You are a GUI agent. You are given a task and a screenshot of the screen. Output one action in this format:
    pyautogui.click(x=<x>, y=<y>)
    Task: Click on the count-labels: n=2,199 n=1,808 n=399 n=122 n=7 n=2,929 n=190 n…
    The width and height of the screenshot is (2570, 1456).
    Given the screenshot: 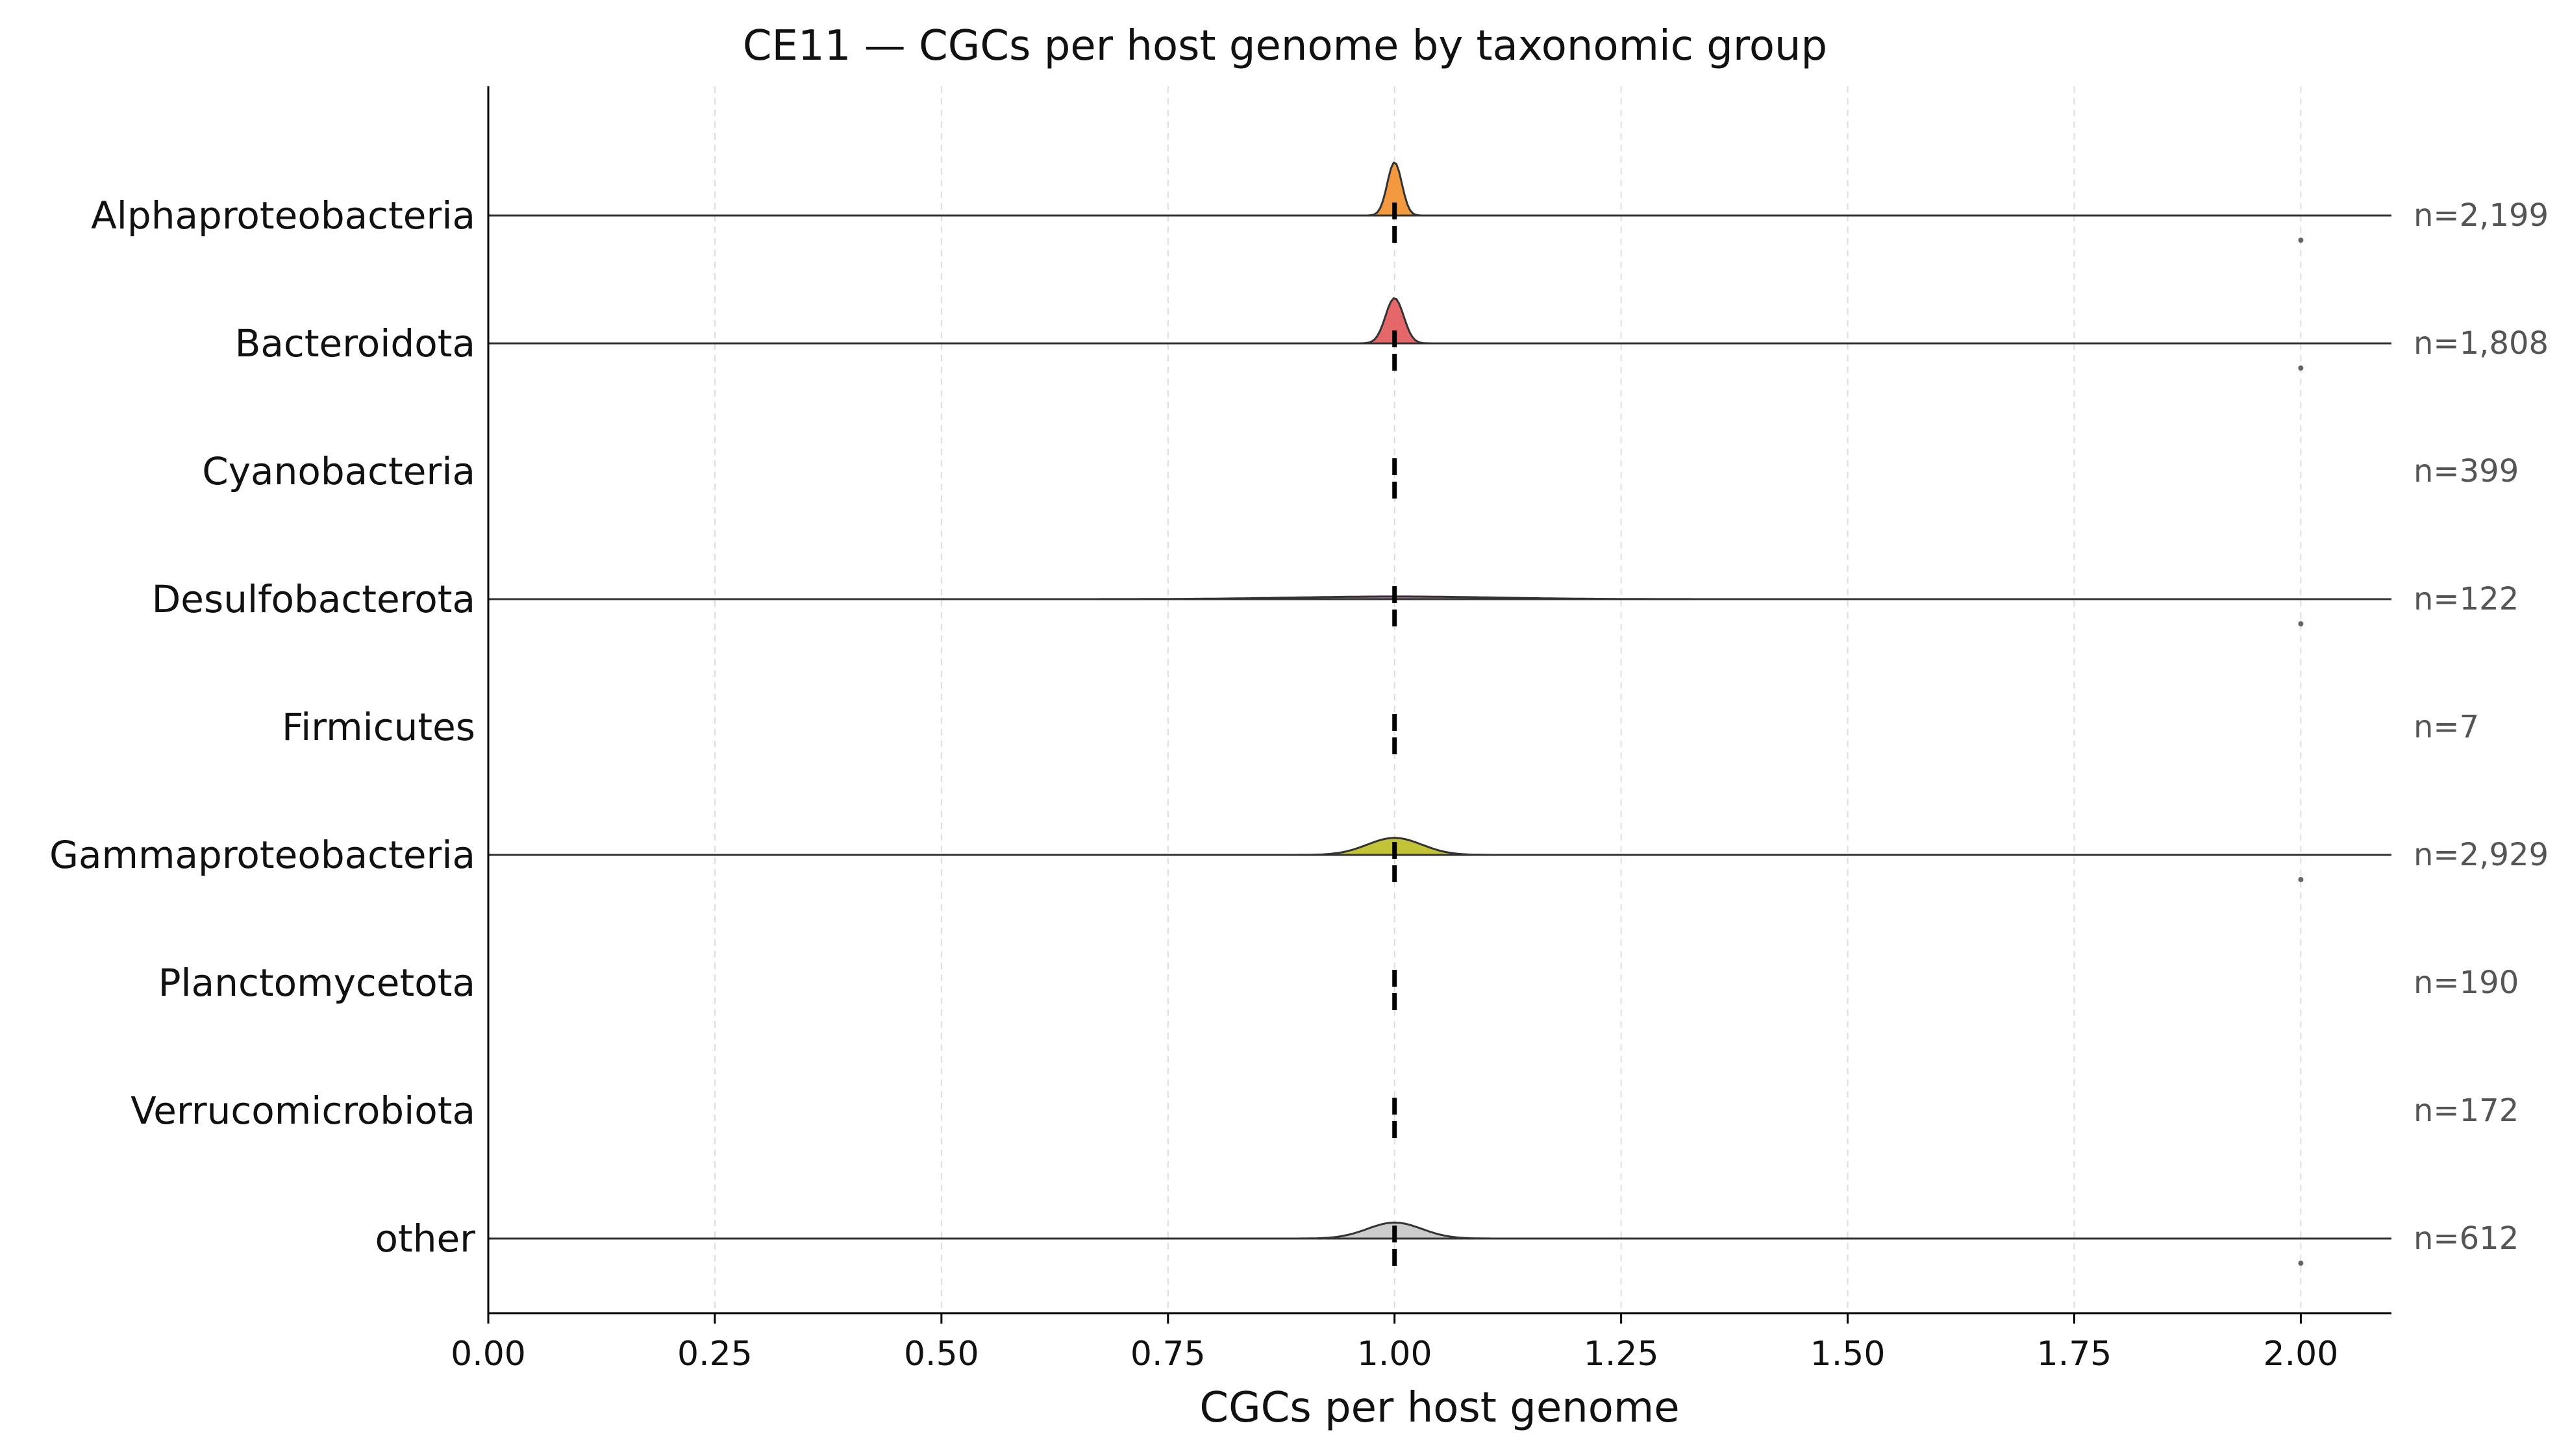 What is the action you would take?
    pyautogui.click(x=2481, y=727)
    